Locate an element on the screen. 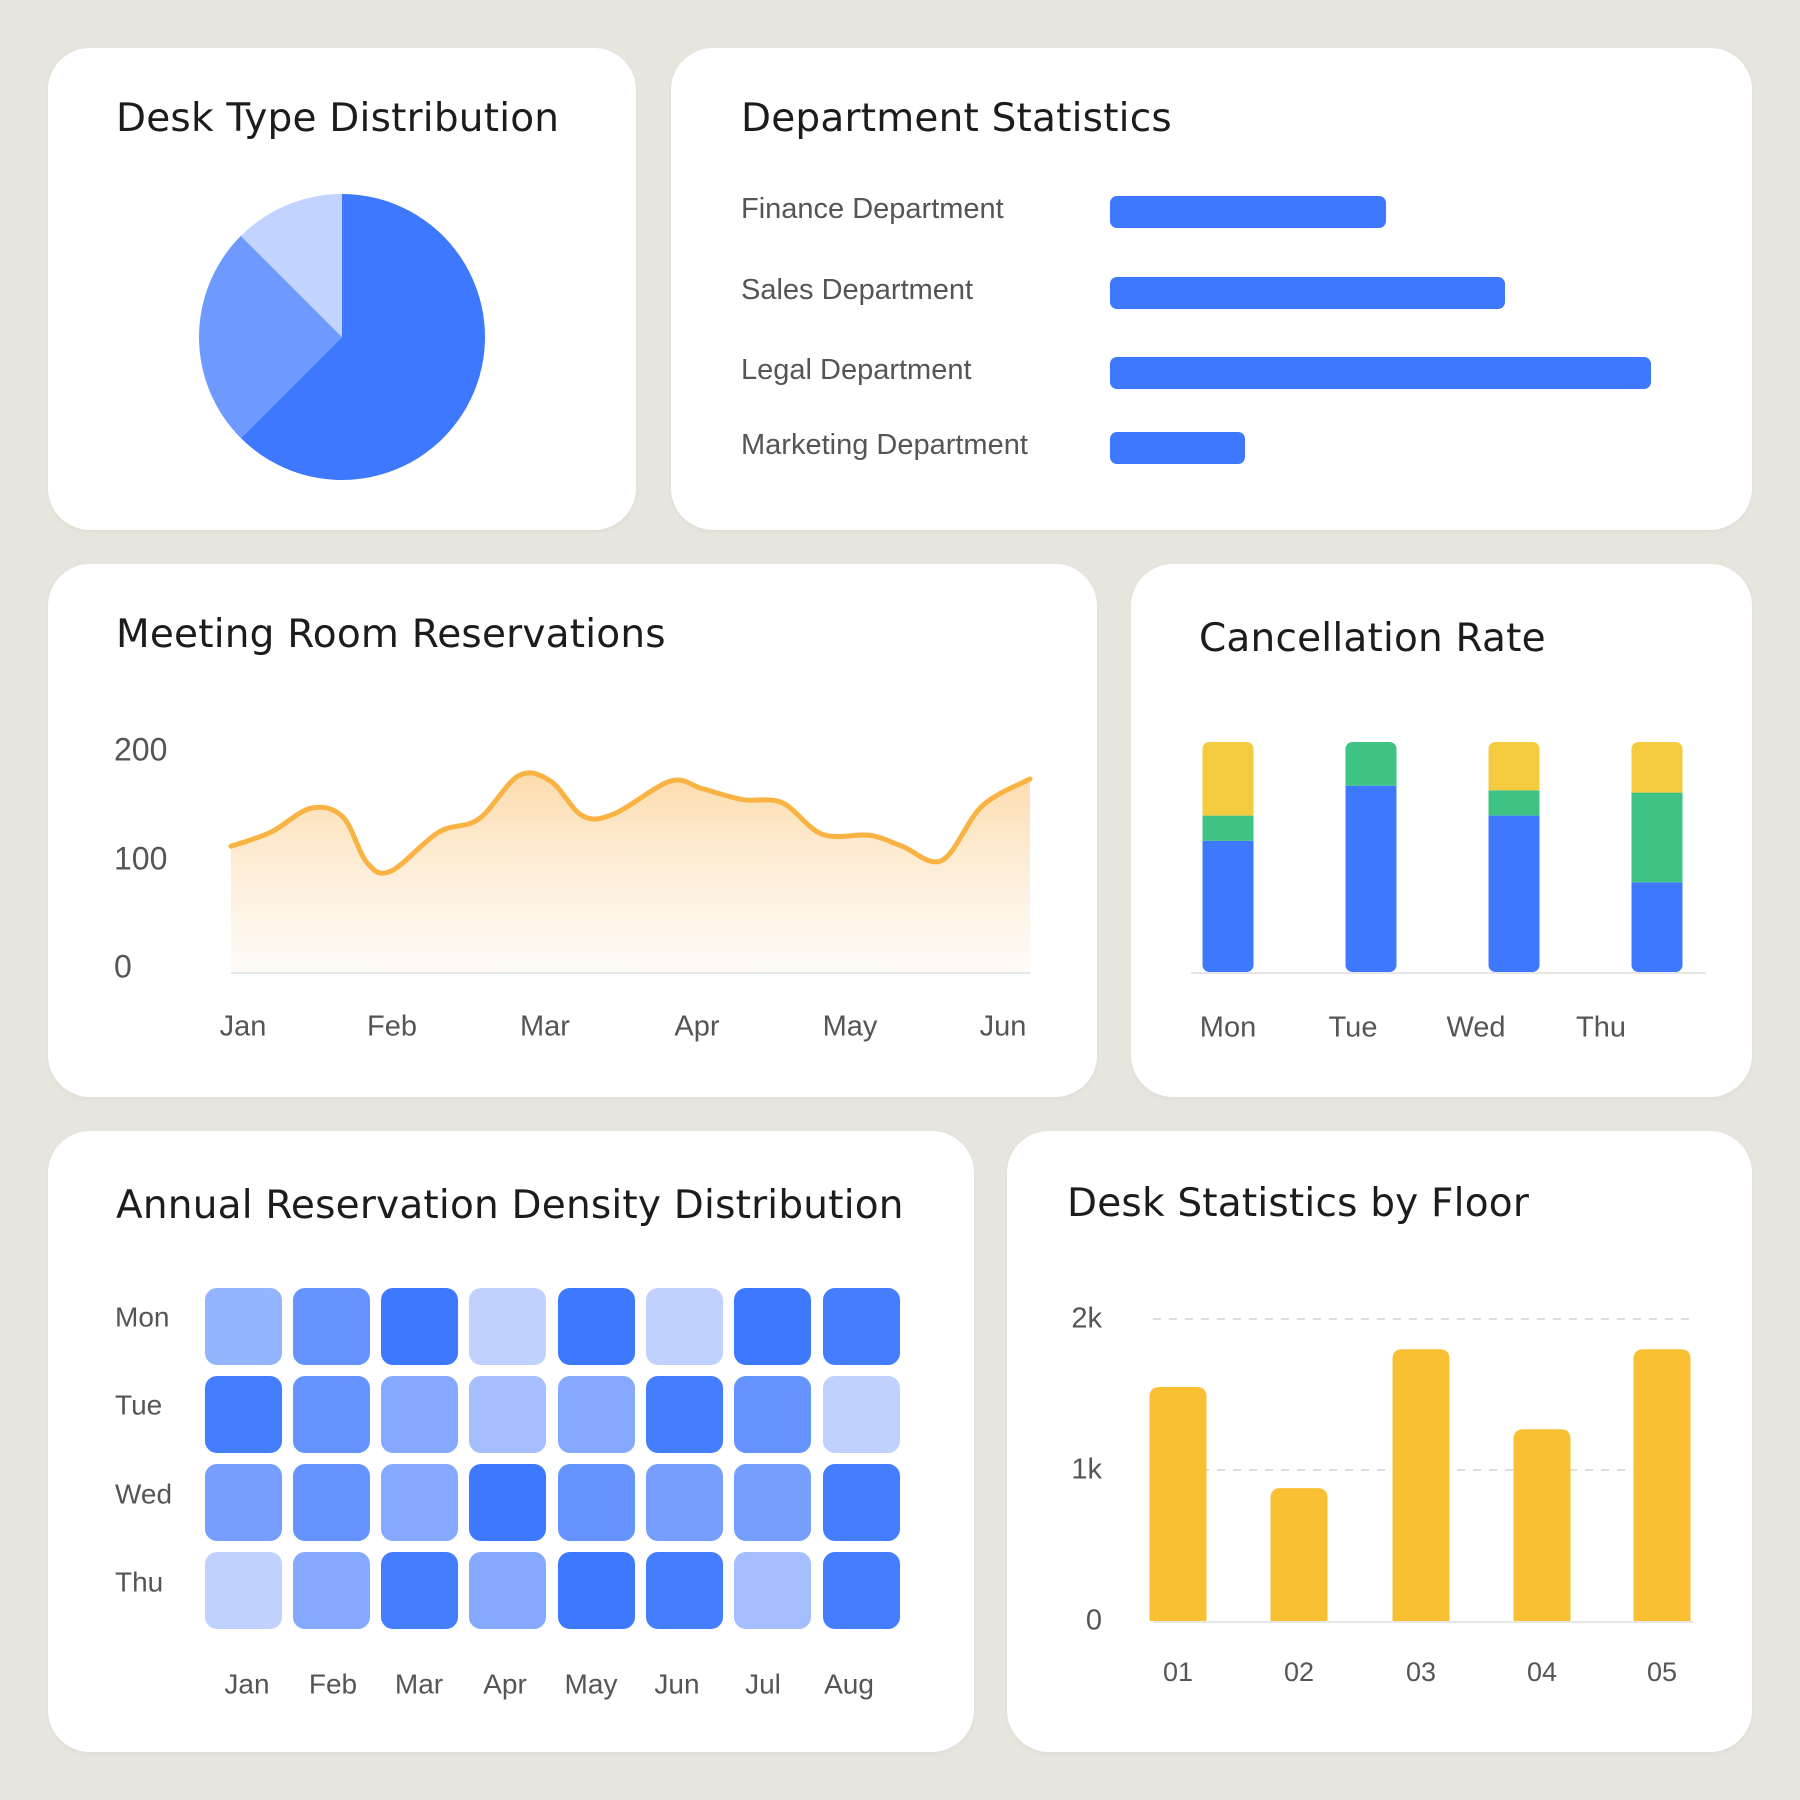  y-tick-label: 100 is located at coordinates (140, 858).